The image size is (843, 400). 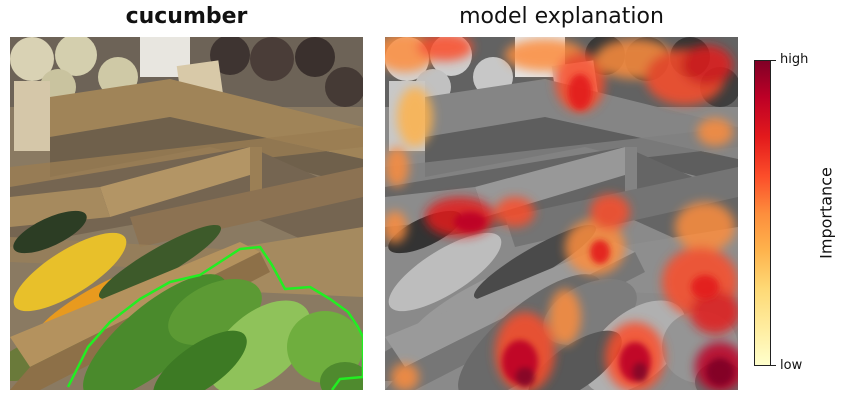 I want to click on colorbar-high-label: high, so click(x=794, y=59).